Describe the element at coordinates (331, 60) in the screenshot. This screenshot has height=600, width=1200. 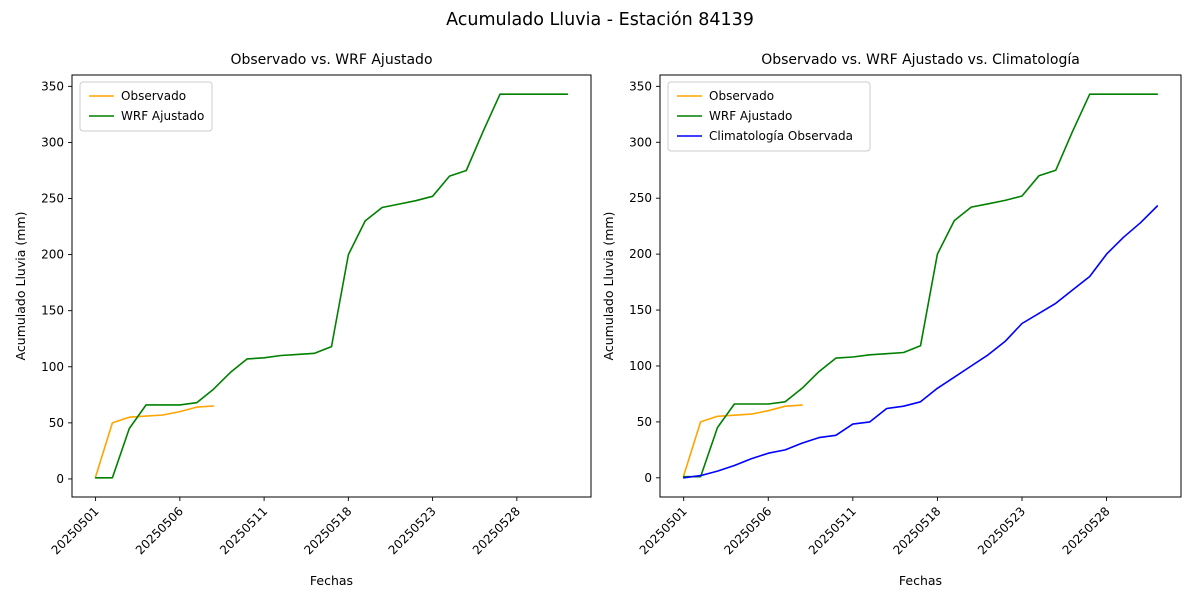
I see `subplot-title: Observado vs. WRF Ajustado` at that location.